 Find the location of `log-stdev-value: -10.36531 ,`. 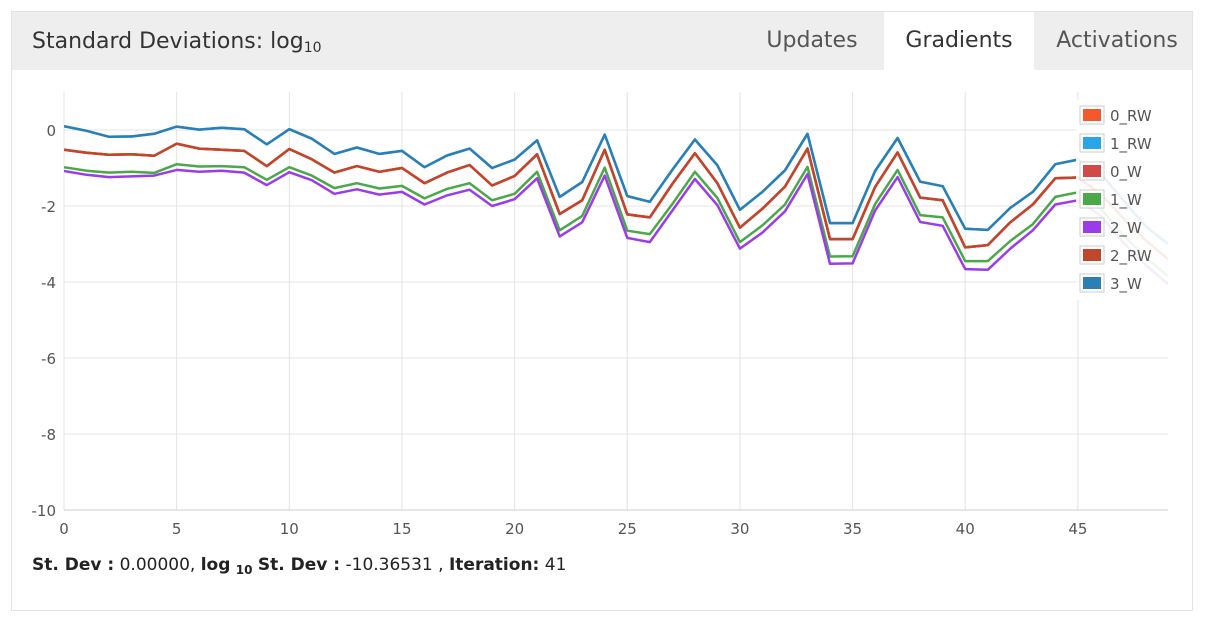

log-stdev-value: -10.36531 , is located at coordinates (394, 565).